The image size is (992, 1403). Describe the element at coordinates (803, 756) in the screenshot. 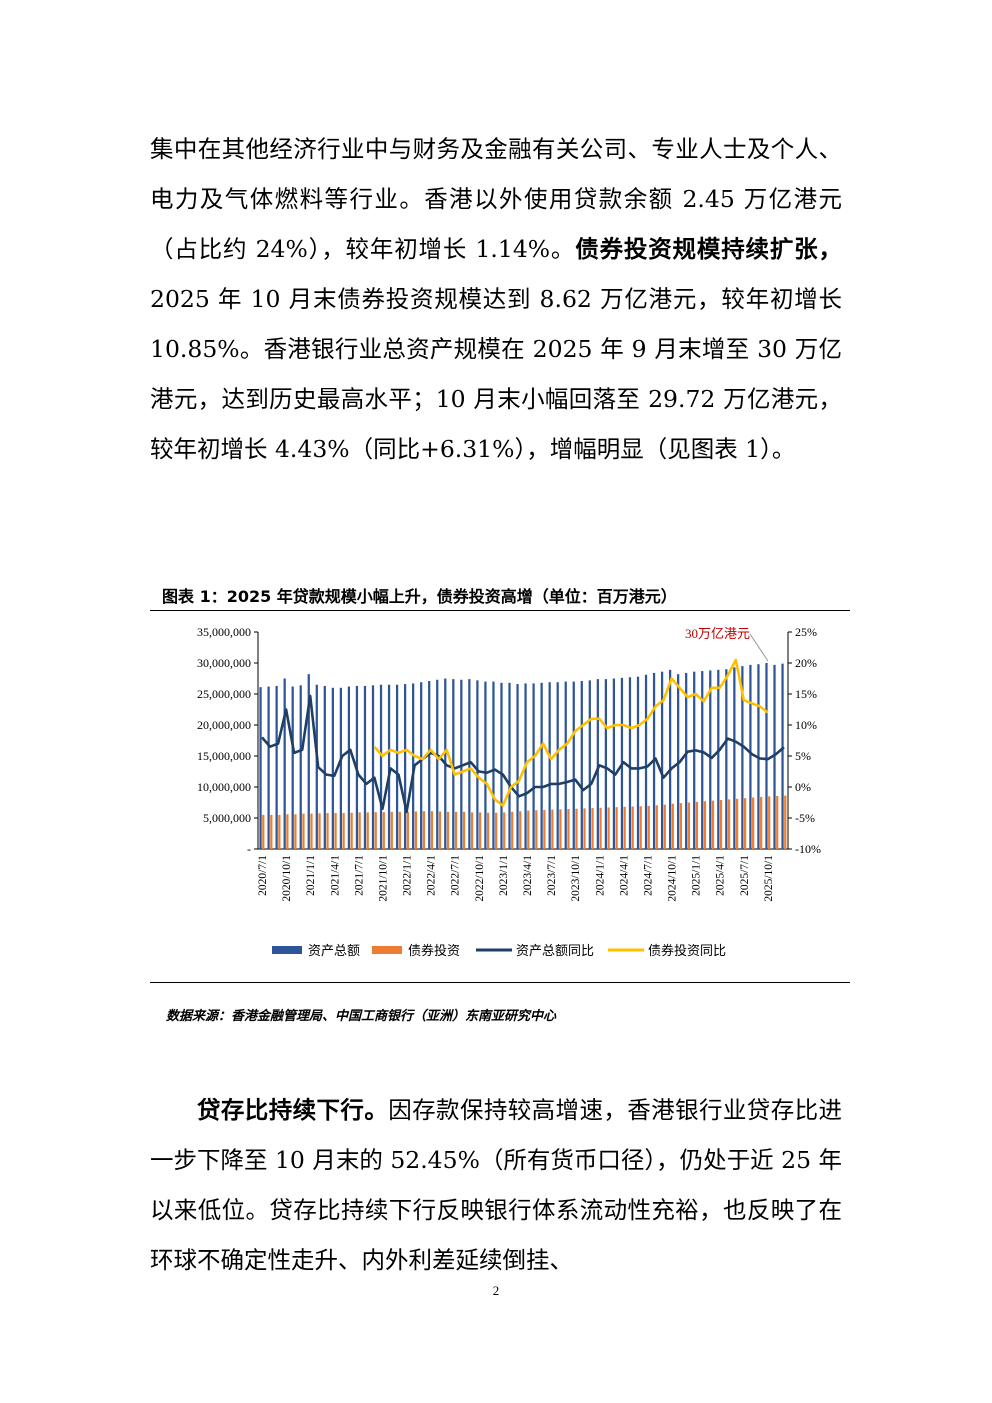

I see `right-tick-label: 5%` at that location.